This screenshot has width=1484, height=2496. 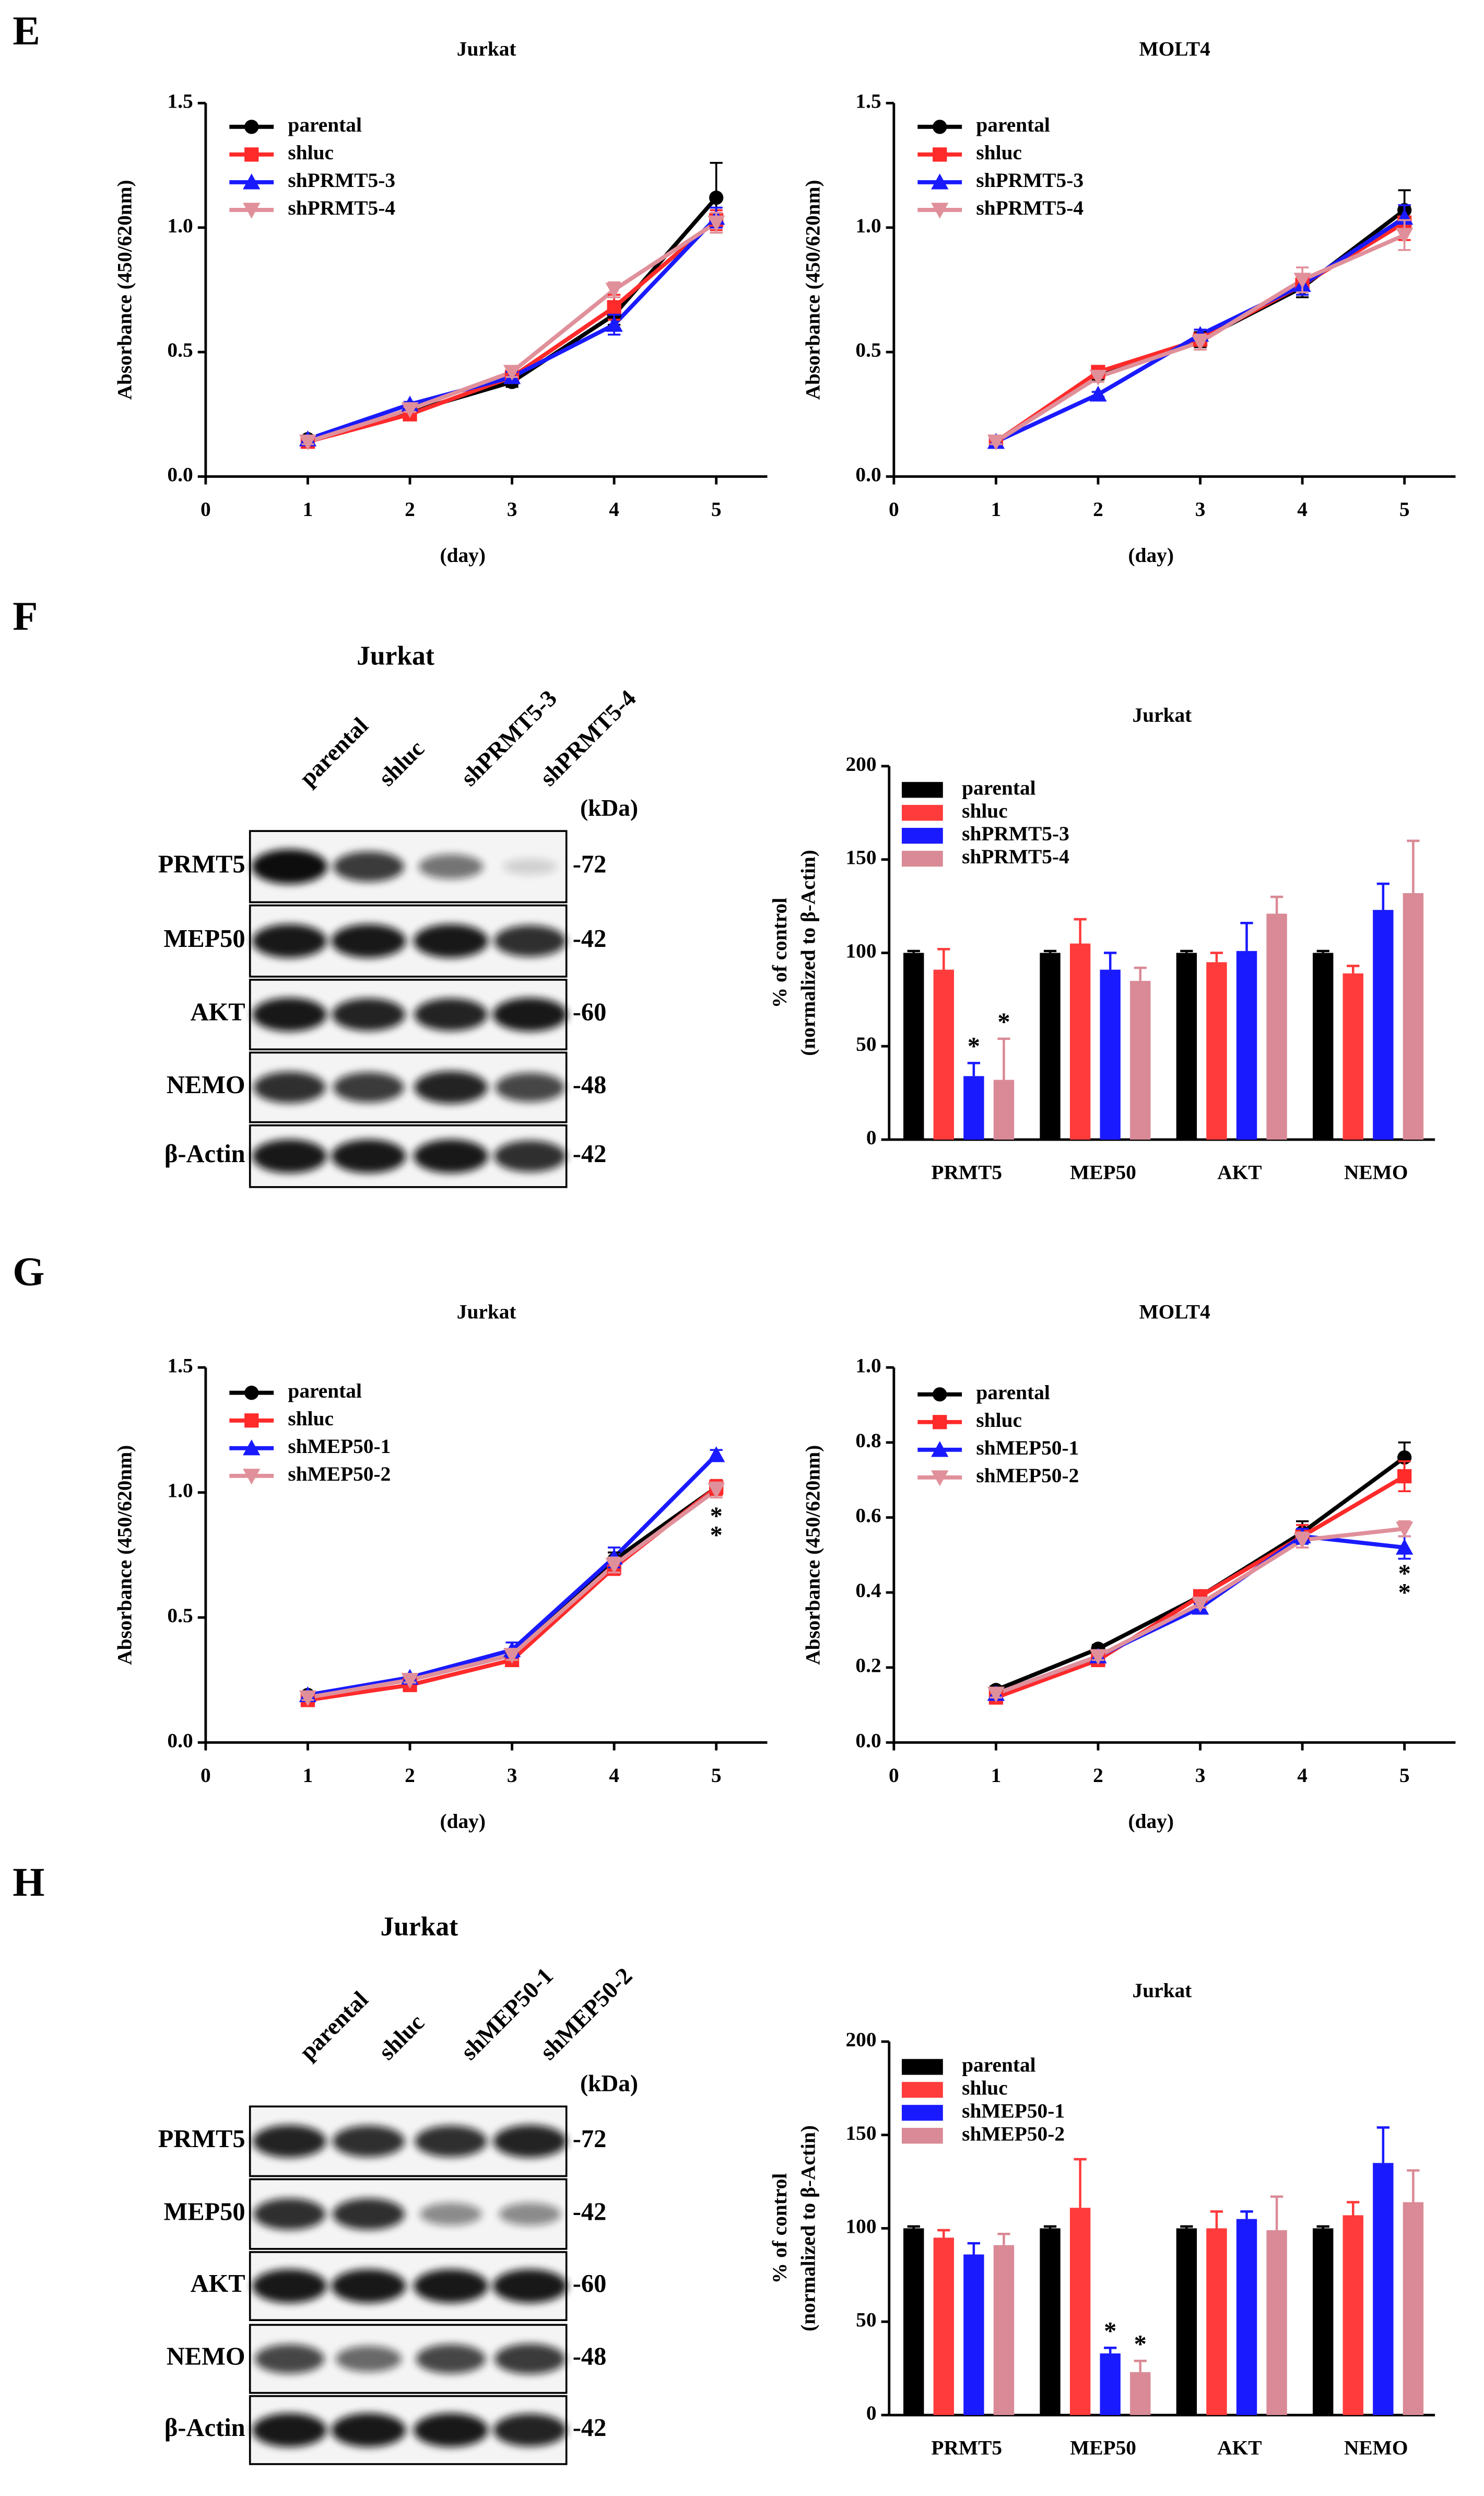 What do you see at coordinates (180, 1615) in the screenshot?
I see `y-tick-label: 0.5` at bounding box center [180, 1615].